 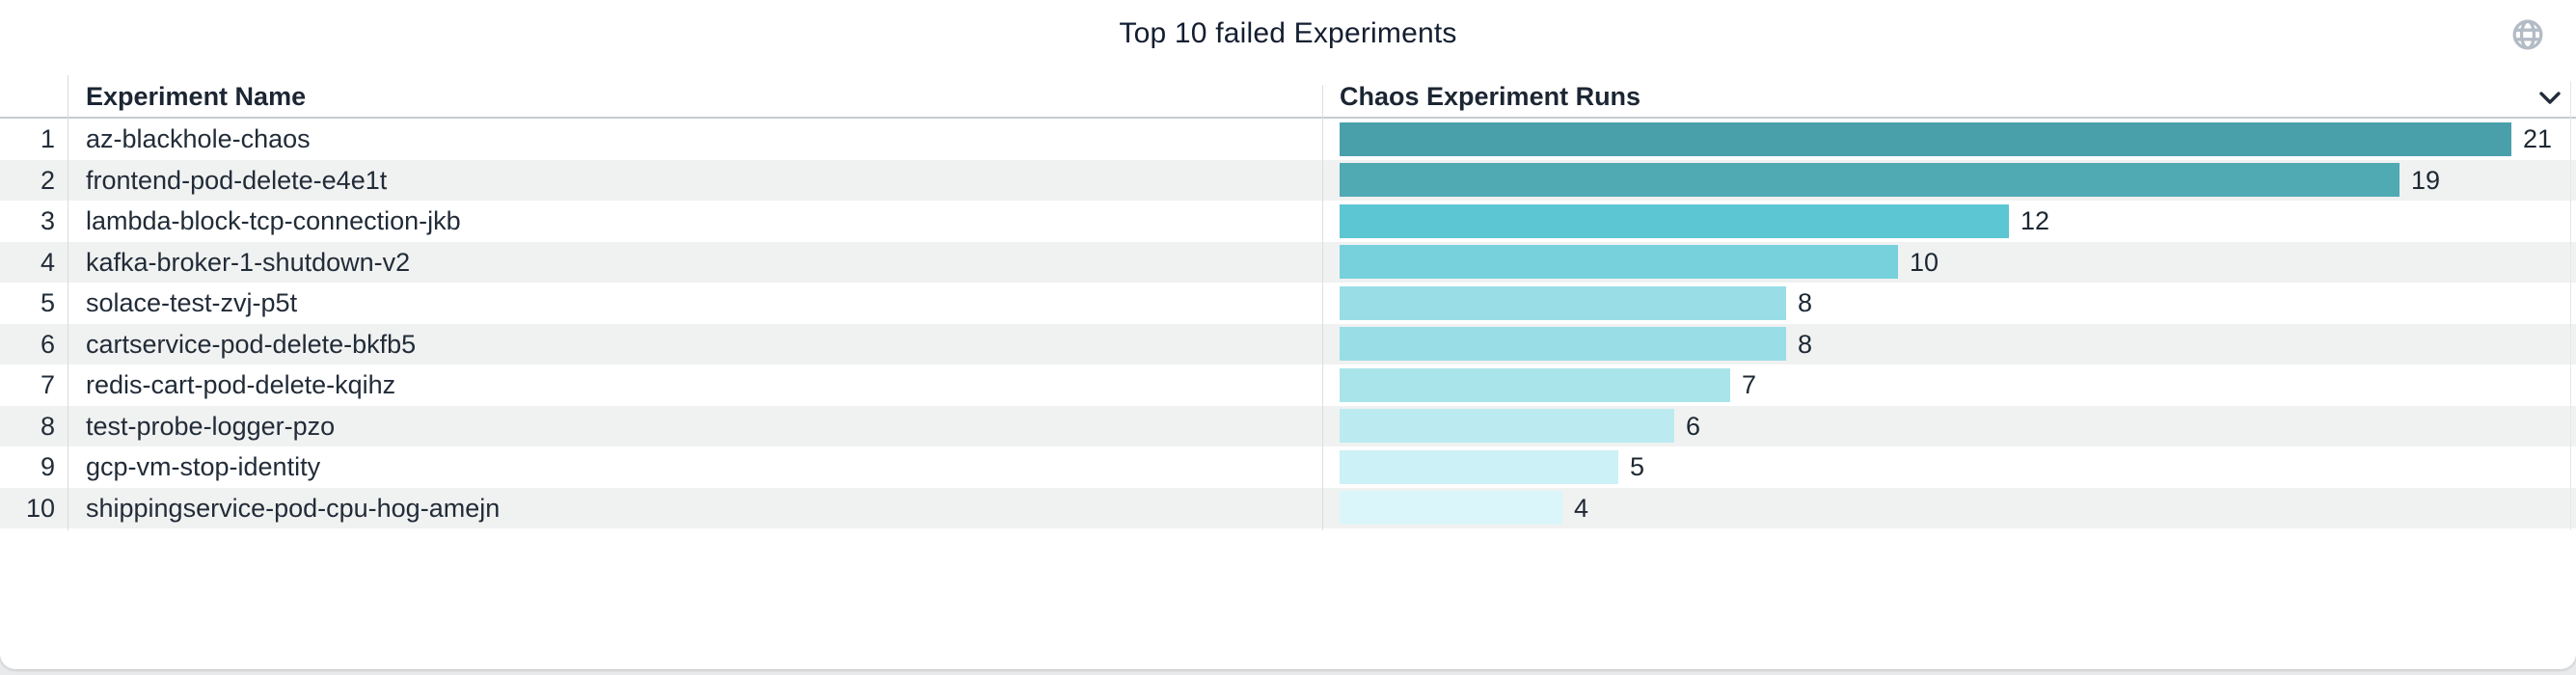 I want to click on runs-value-label: 5, so click(x=1637, y=466).